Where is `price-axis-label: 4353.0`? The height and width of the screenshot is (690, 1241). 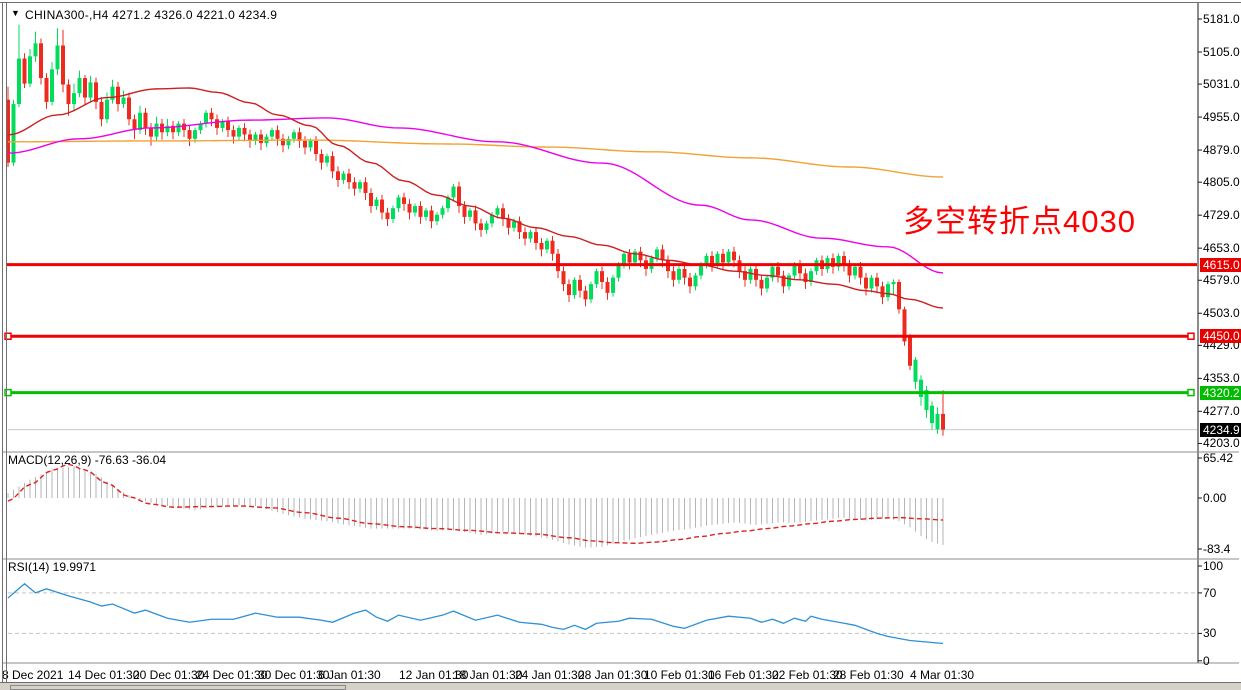
price-axis-label: 4353.0 is located at coordinates (1221, 378).